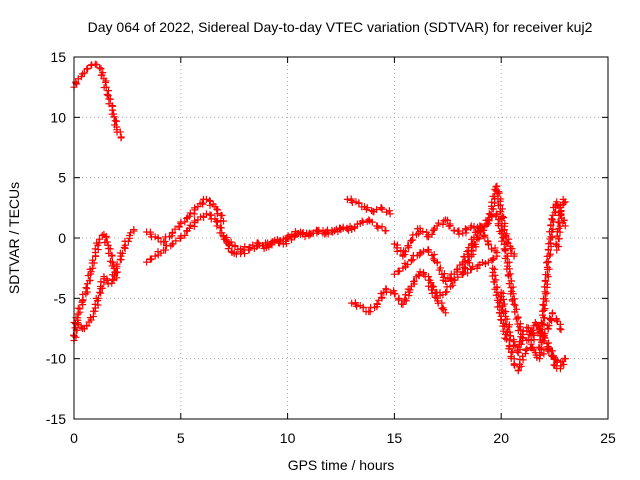  I want to click on y-tick-label: 5, so click(62, 178).